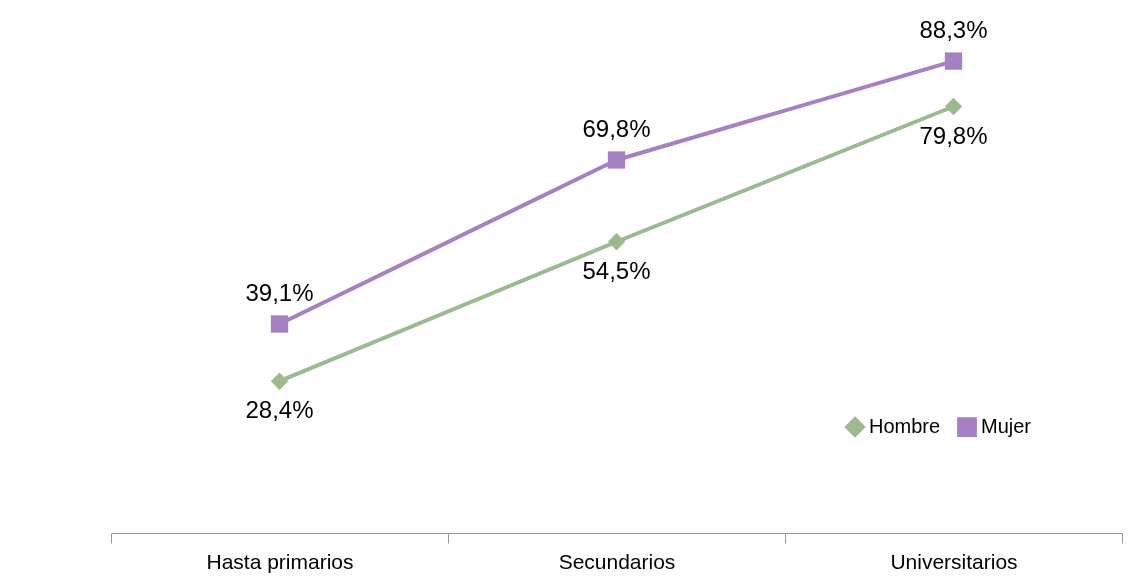 This screenshot has height=577, width=1128. Describe the element at coordinates (953, 135) in the screenshot. I see `data-label: 79,8%` at that location.